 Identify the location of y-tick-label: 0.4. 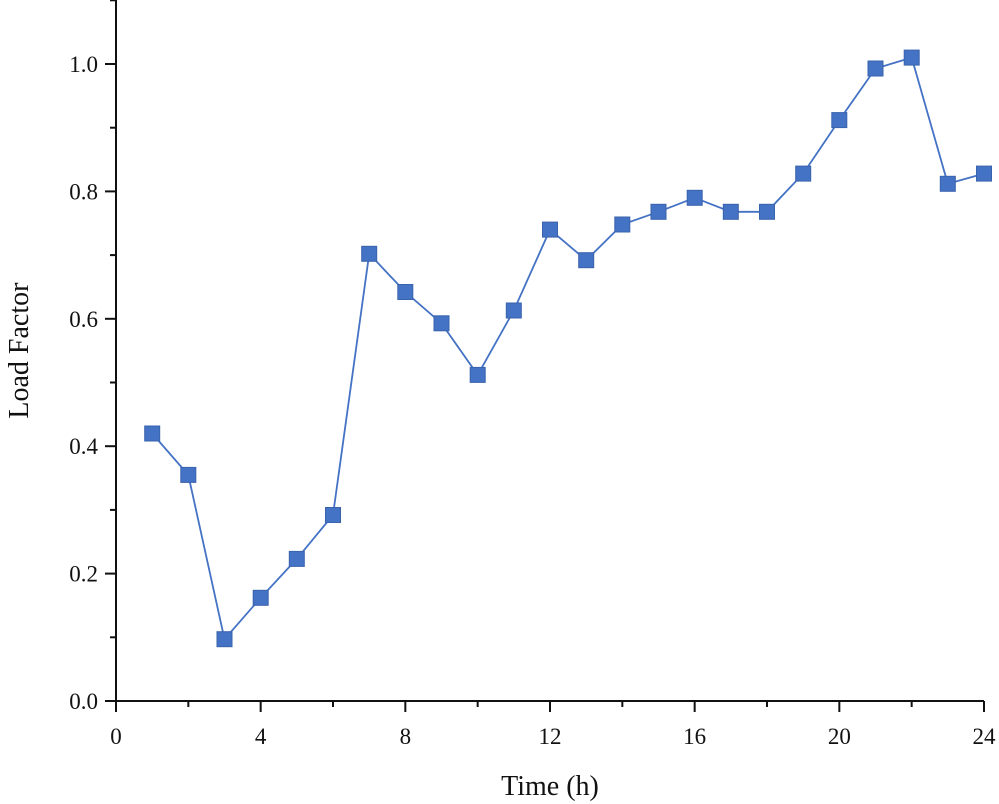
(83, 446).